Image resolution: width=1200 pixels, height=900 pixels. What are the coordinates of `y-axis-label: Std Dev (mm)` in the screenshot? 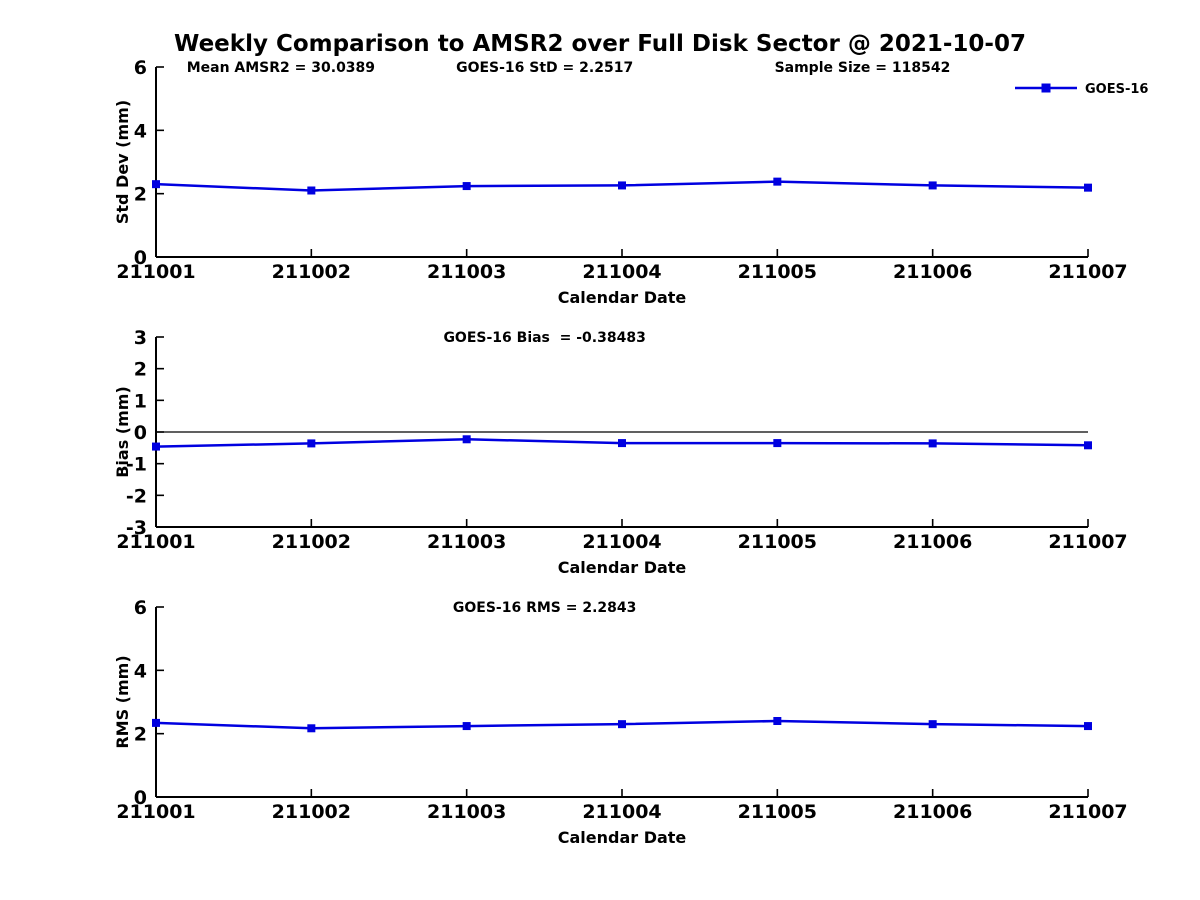 It's located at (122, 162).